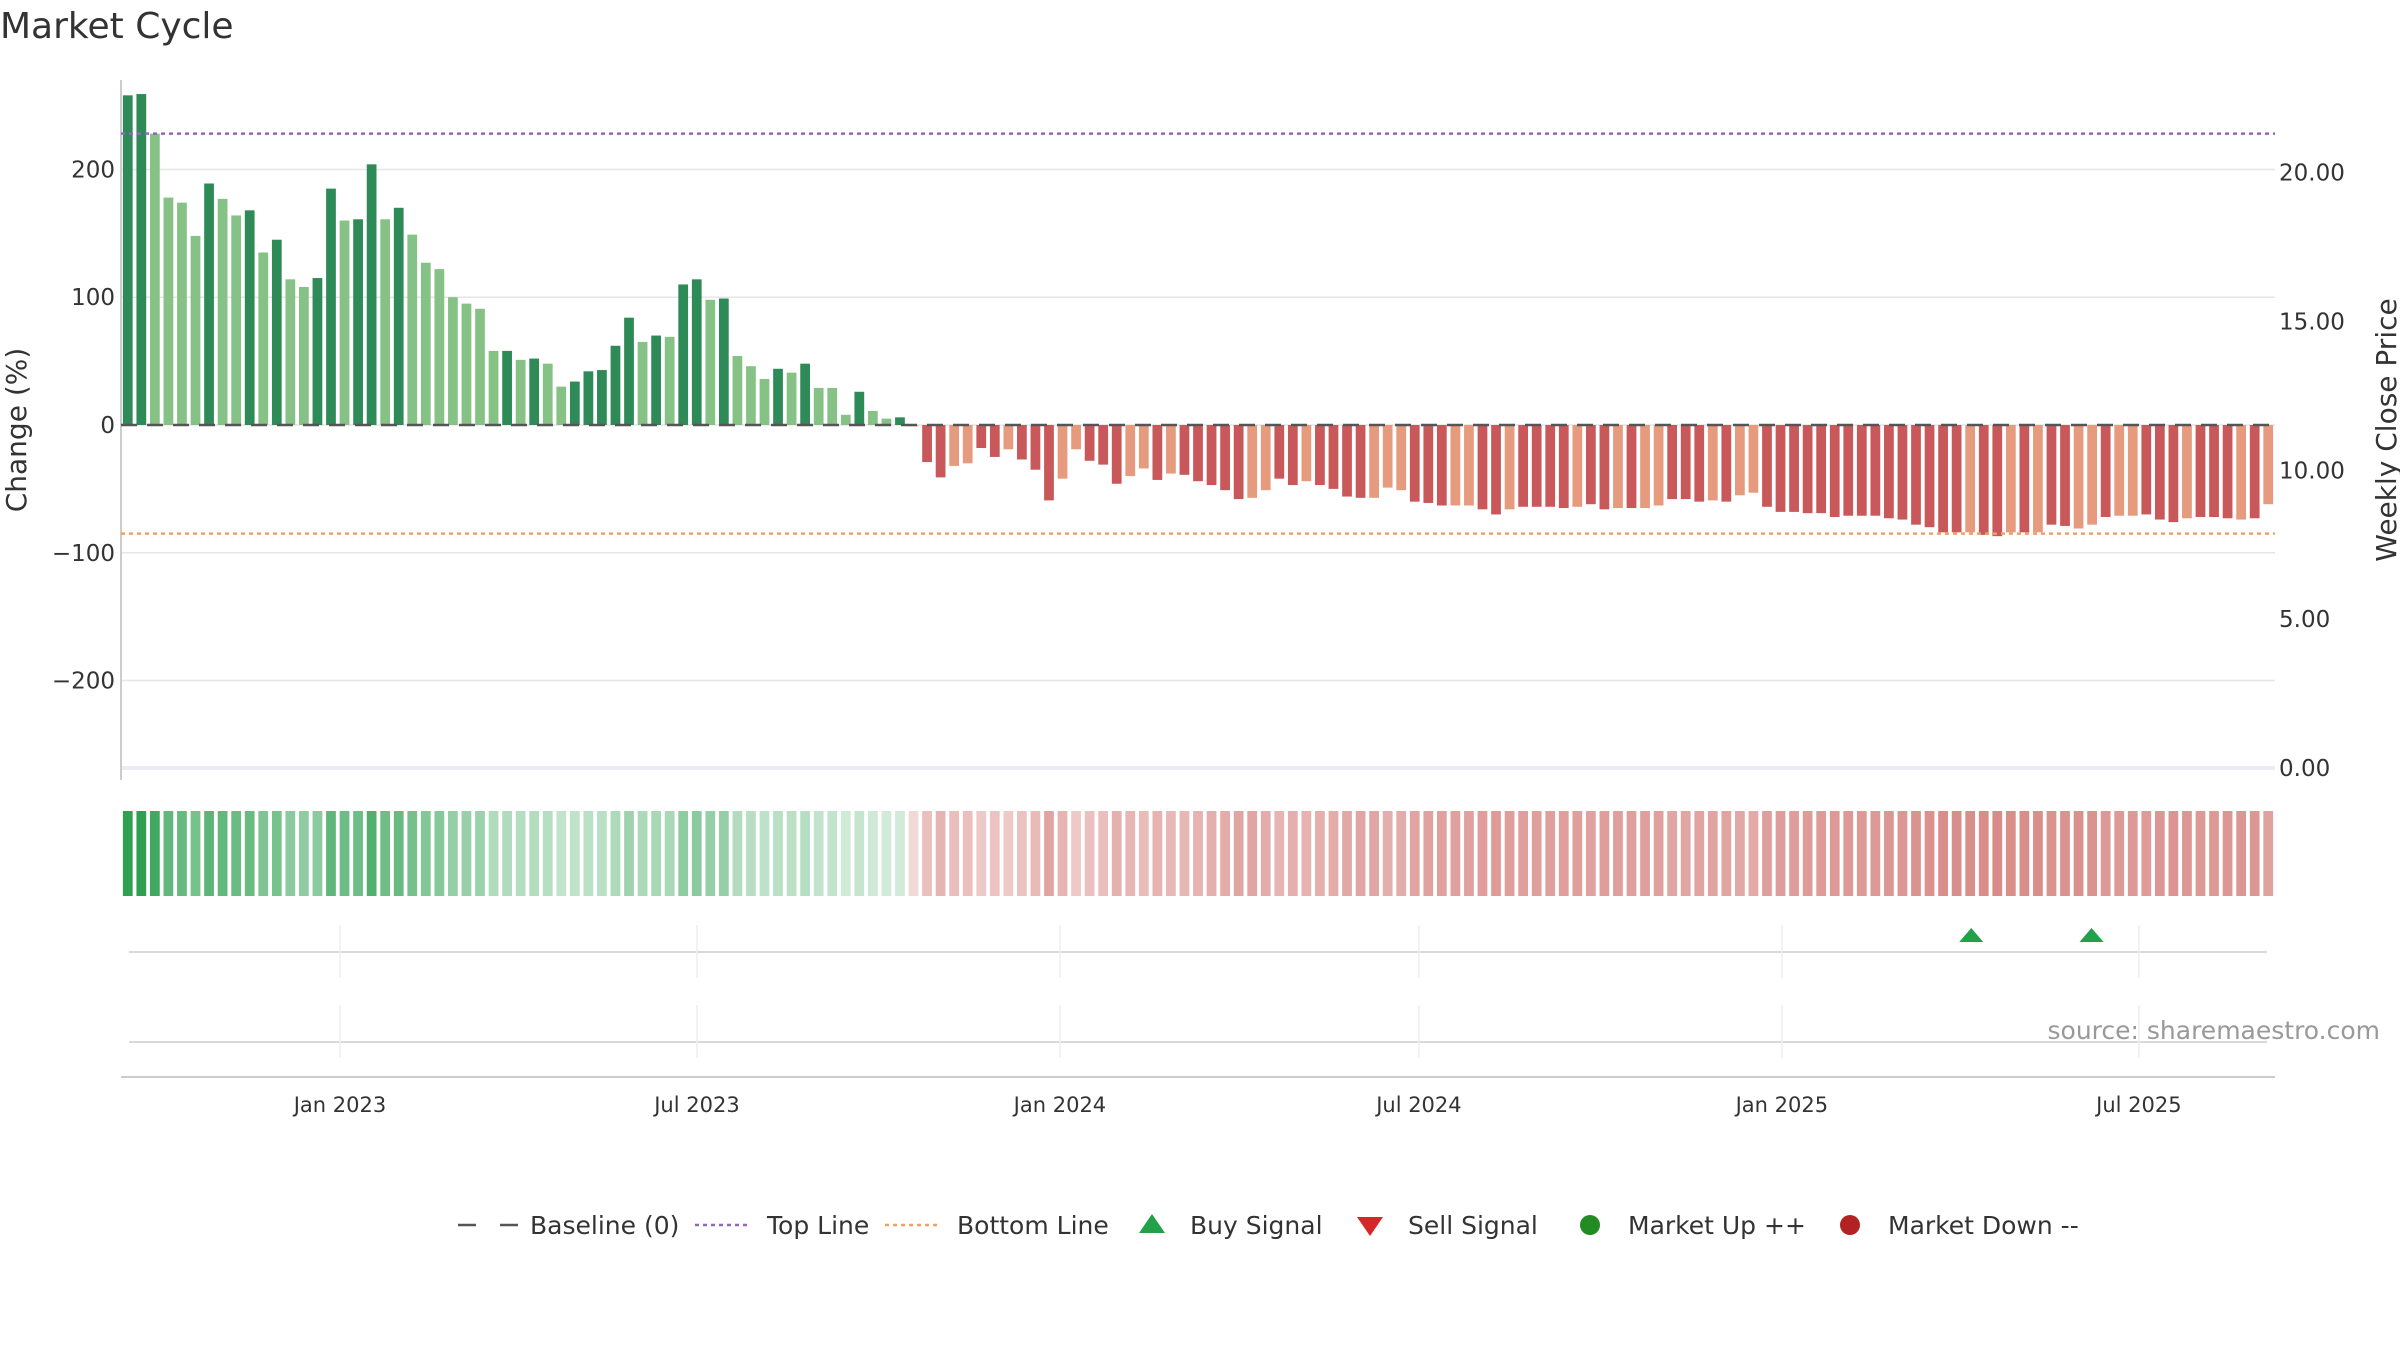 The height and width of the screenshot is (1350, 2400). What do you see at coordinates (2312, 471) in the screenshot?
I see `y2-axis-ticks: 20.00 15.00 10.00 5.00 0.00` at bounding box center [2312, 471].